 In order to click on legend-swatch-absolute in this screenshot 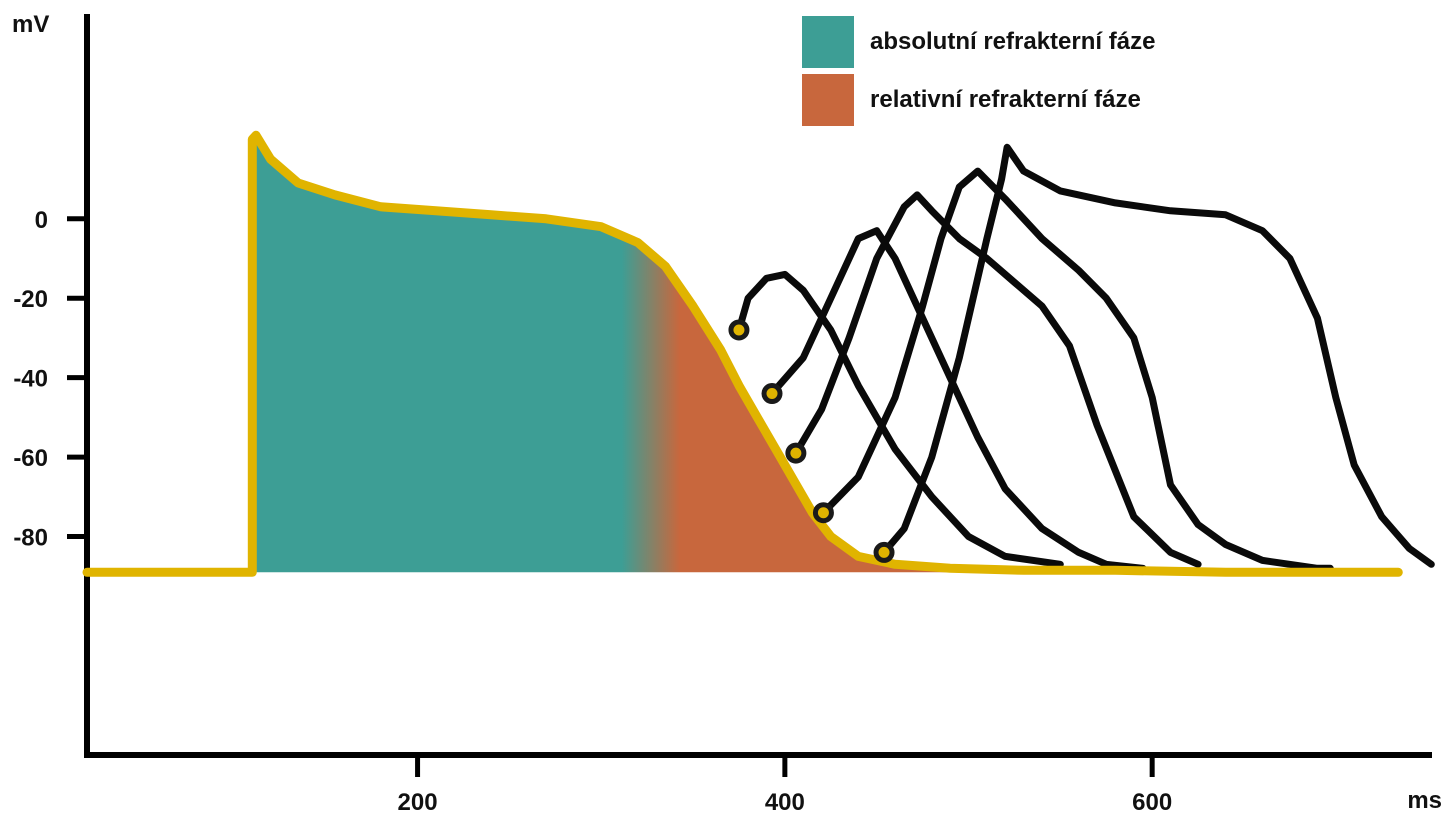, I will do `click(828, 42)`.